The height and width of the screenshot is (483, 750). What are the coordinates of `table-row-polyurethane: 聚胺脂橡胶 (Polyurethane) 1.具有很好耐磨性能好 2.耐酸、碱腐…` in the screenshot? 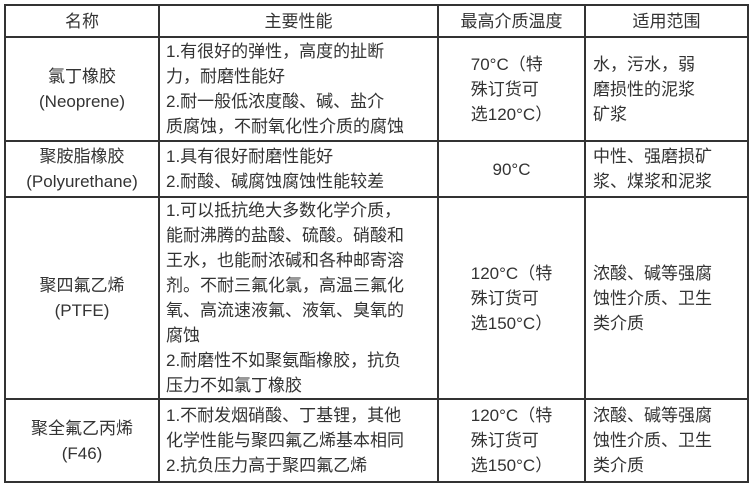 It's located at (376, 169).